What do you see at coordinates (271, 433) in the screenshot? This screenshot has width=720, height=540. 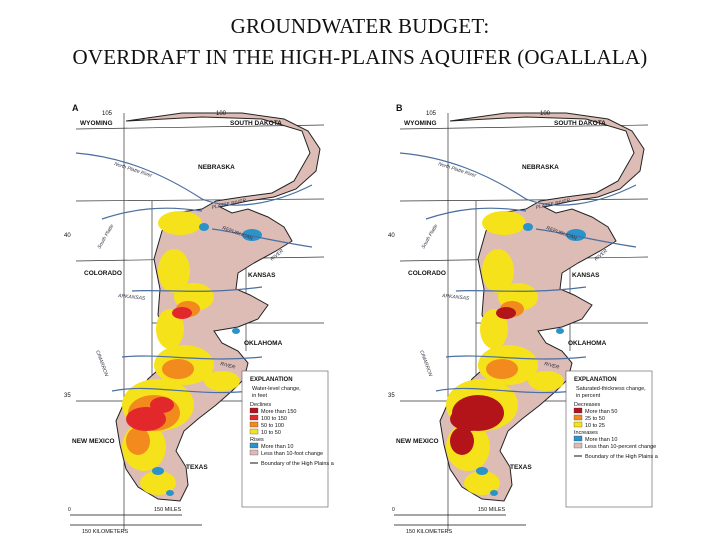 I see `legend-item-label: 10 to 50` at bounding box center [271, 433].